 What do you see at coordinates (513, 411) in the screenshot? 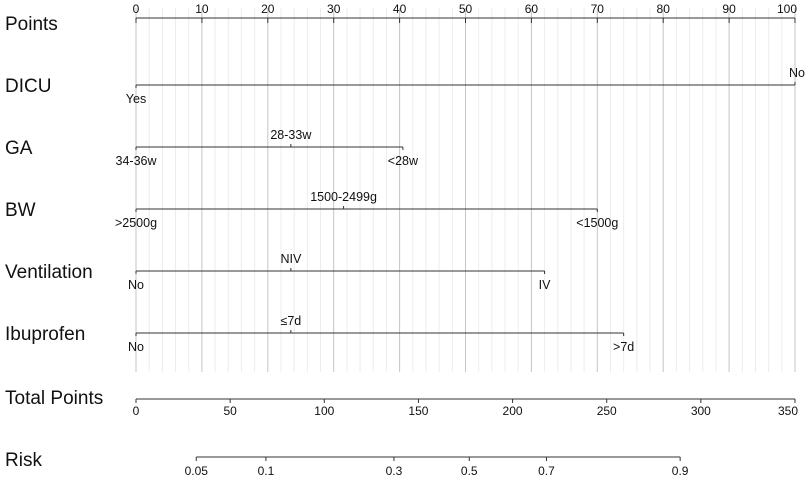
I see `total-points-tick-label: 200` at bounding box center [513, 411].